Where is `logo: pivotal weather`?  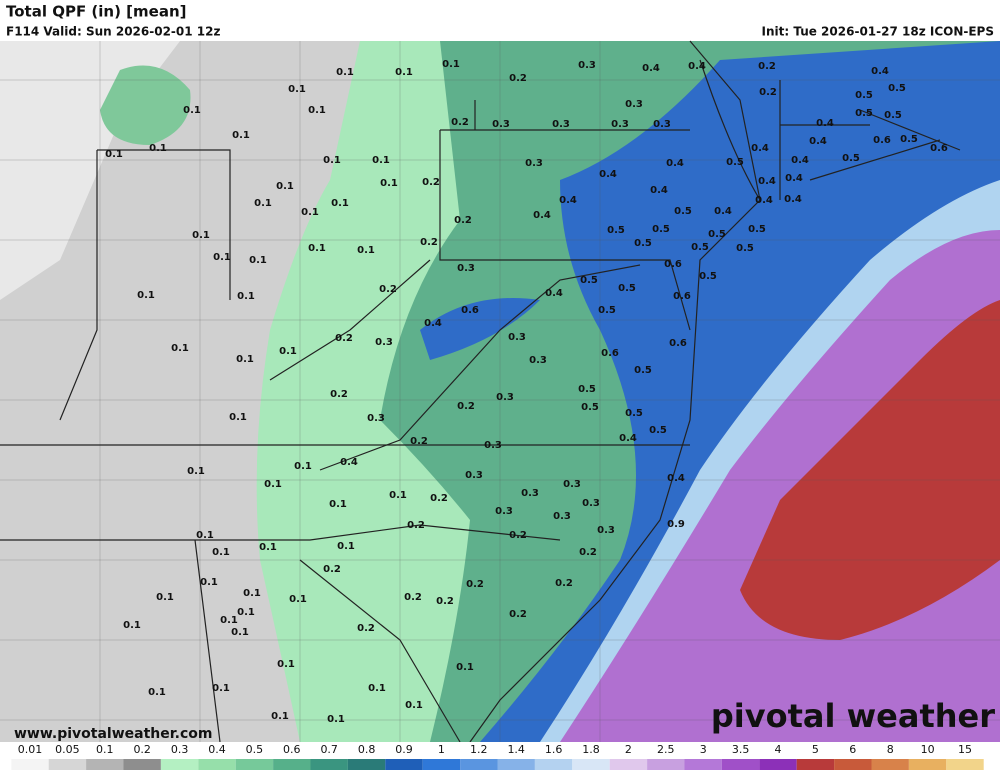
logo: pivotal weather is located at coordinates (853, 716).